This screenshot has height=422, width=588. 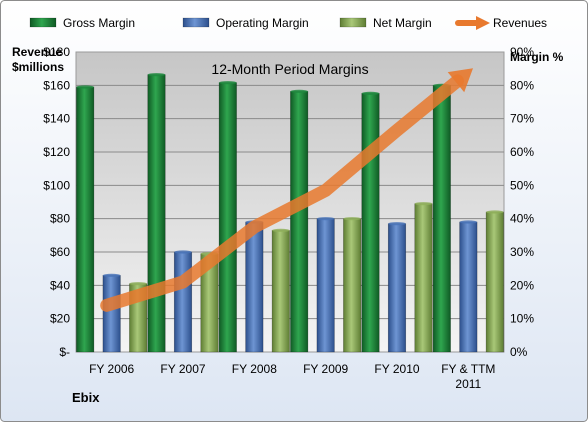 What do you see at coordinates (64, 352) in the screenshot?
I see `left-tick-label: $-` at bounding box center [64, 352].